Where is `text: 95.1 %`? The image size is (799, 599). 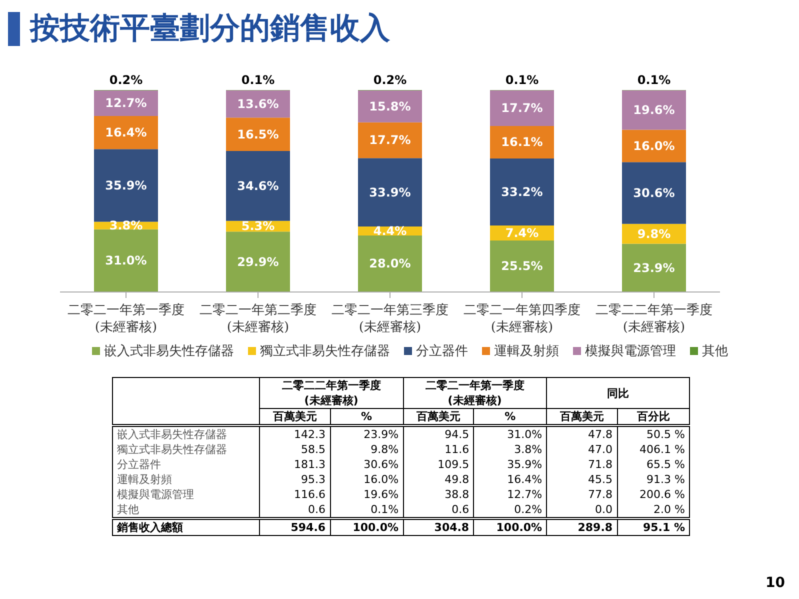 text: 95.1 % is located at coordinates (664, 527).